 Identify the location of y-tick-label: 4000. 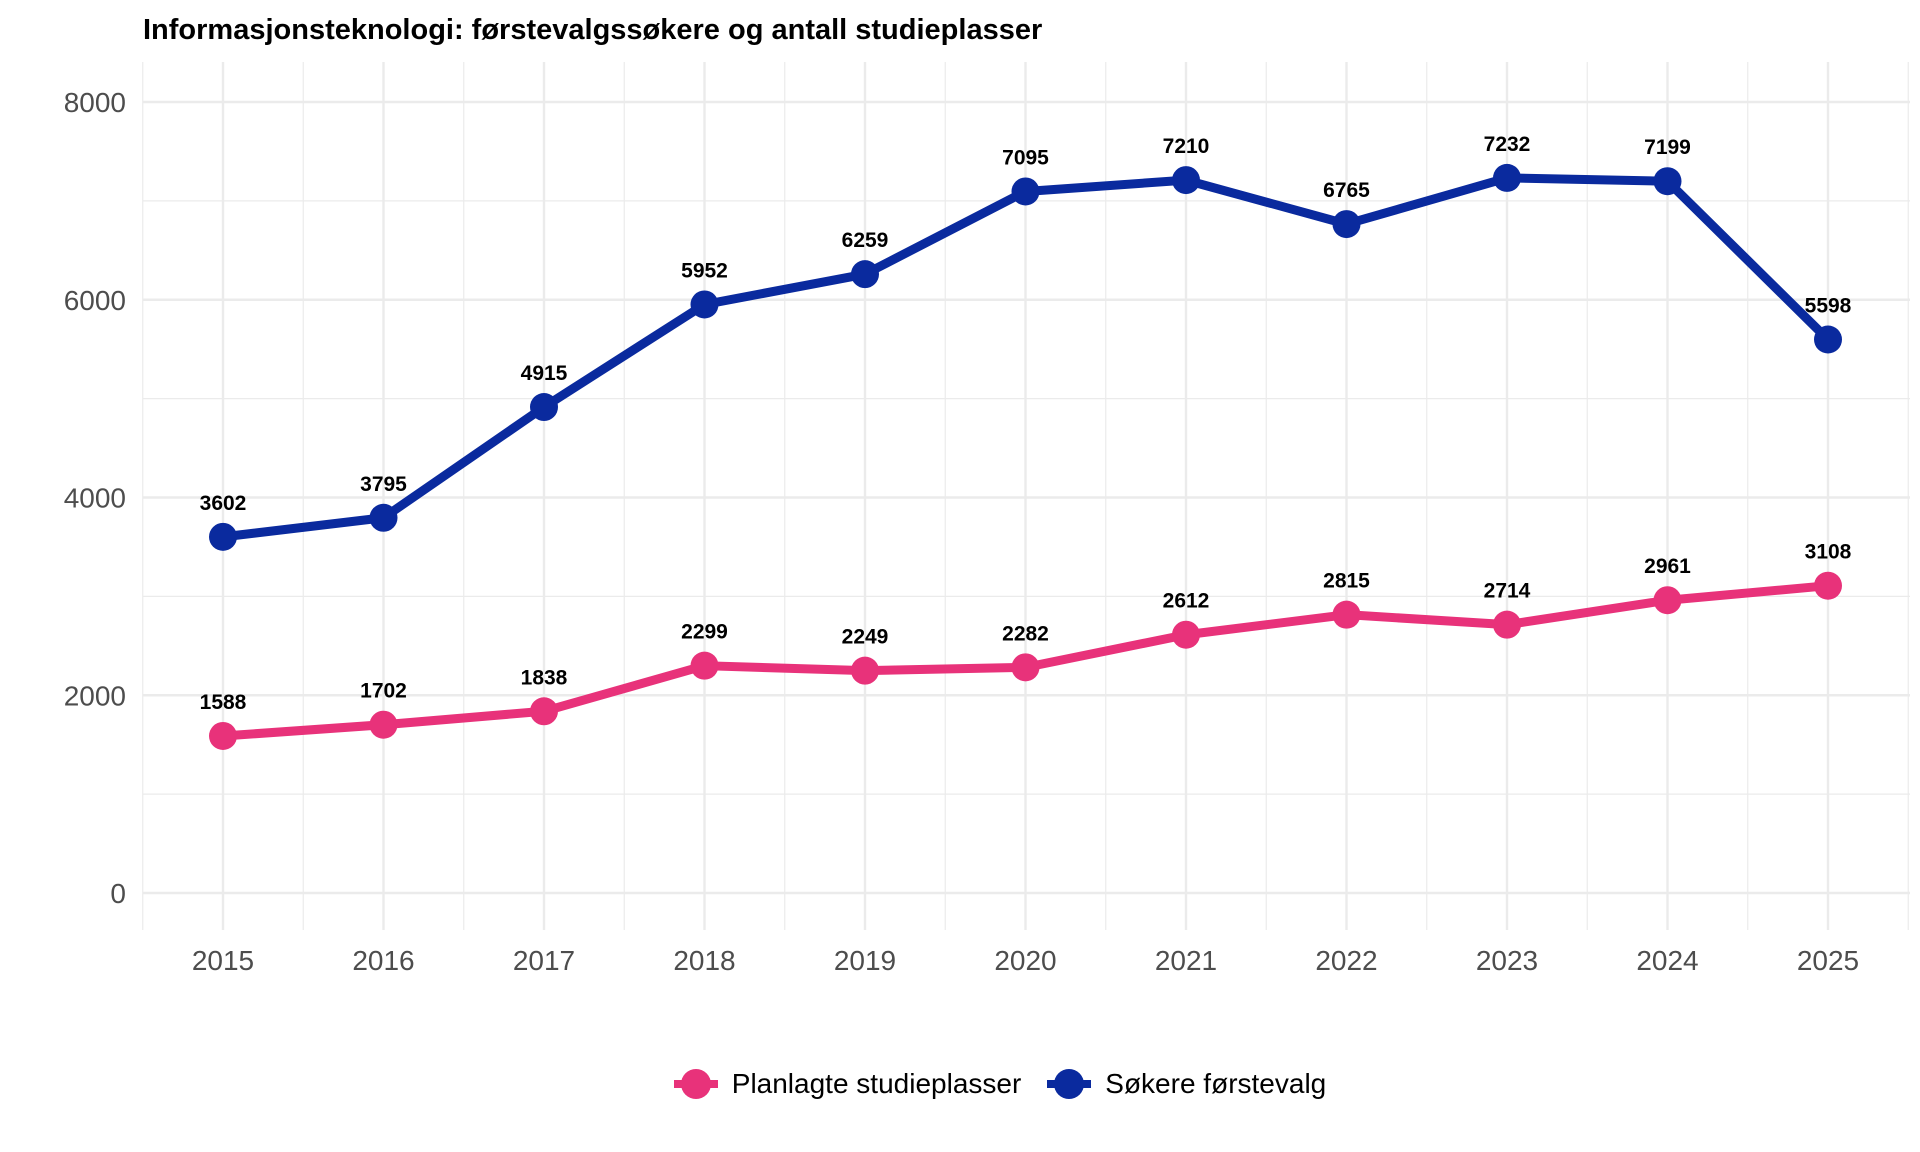
(95, 498).